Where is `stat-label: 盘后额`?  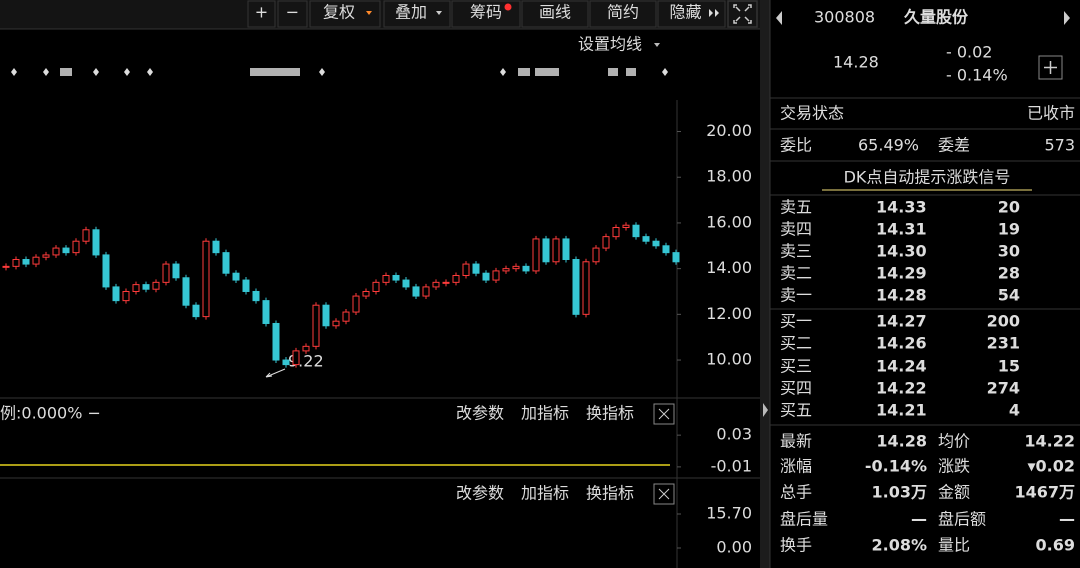 stat-label: 盘后额 is located at coordinates (962, 519).